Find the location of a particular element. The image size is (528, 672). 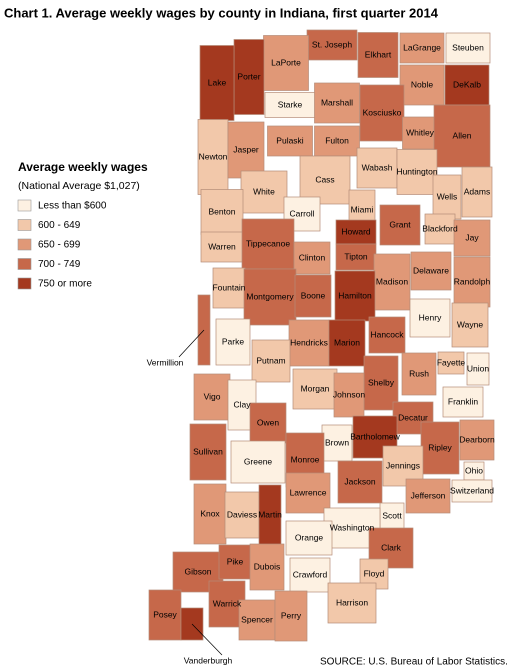

county-name: Hendricks is located at coordinates (309, 342).